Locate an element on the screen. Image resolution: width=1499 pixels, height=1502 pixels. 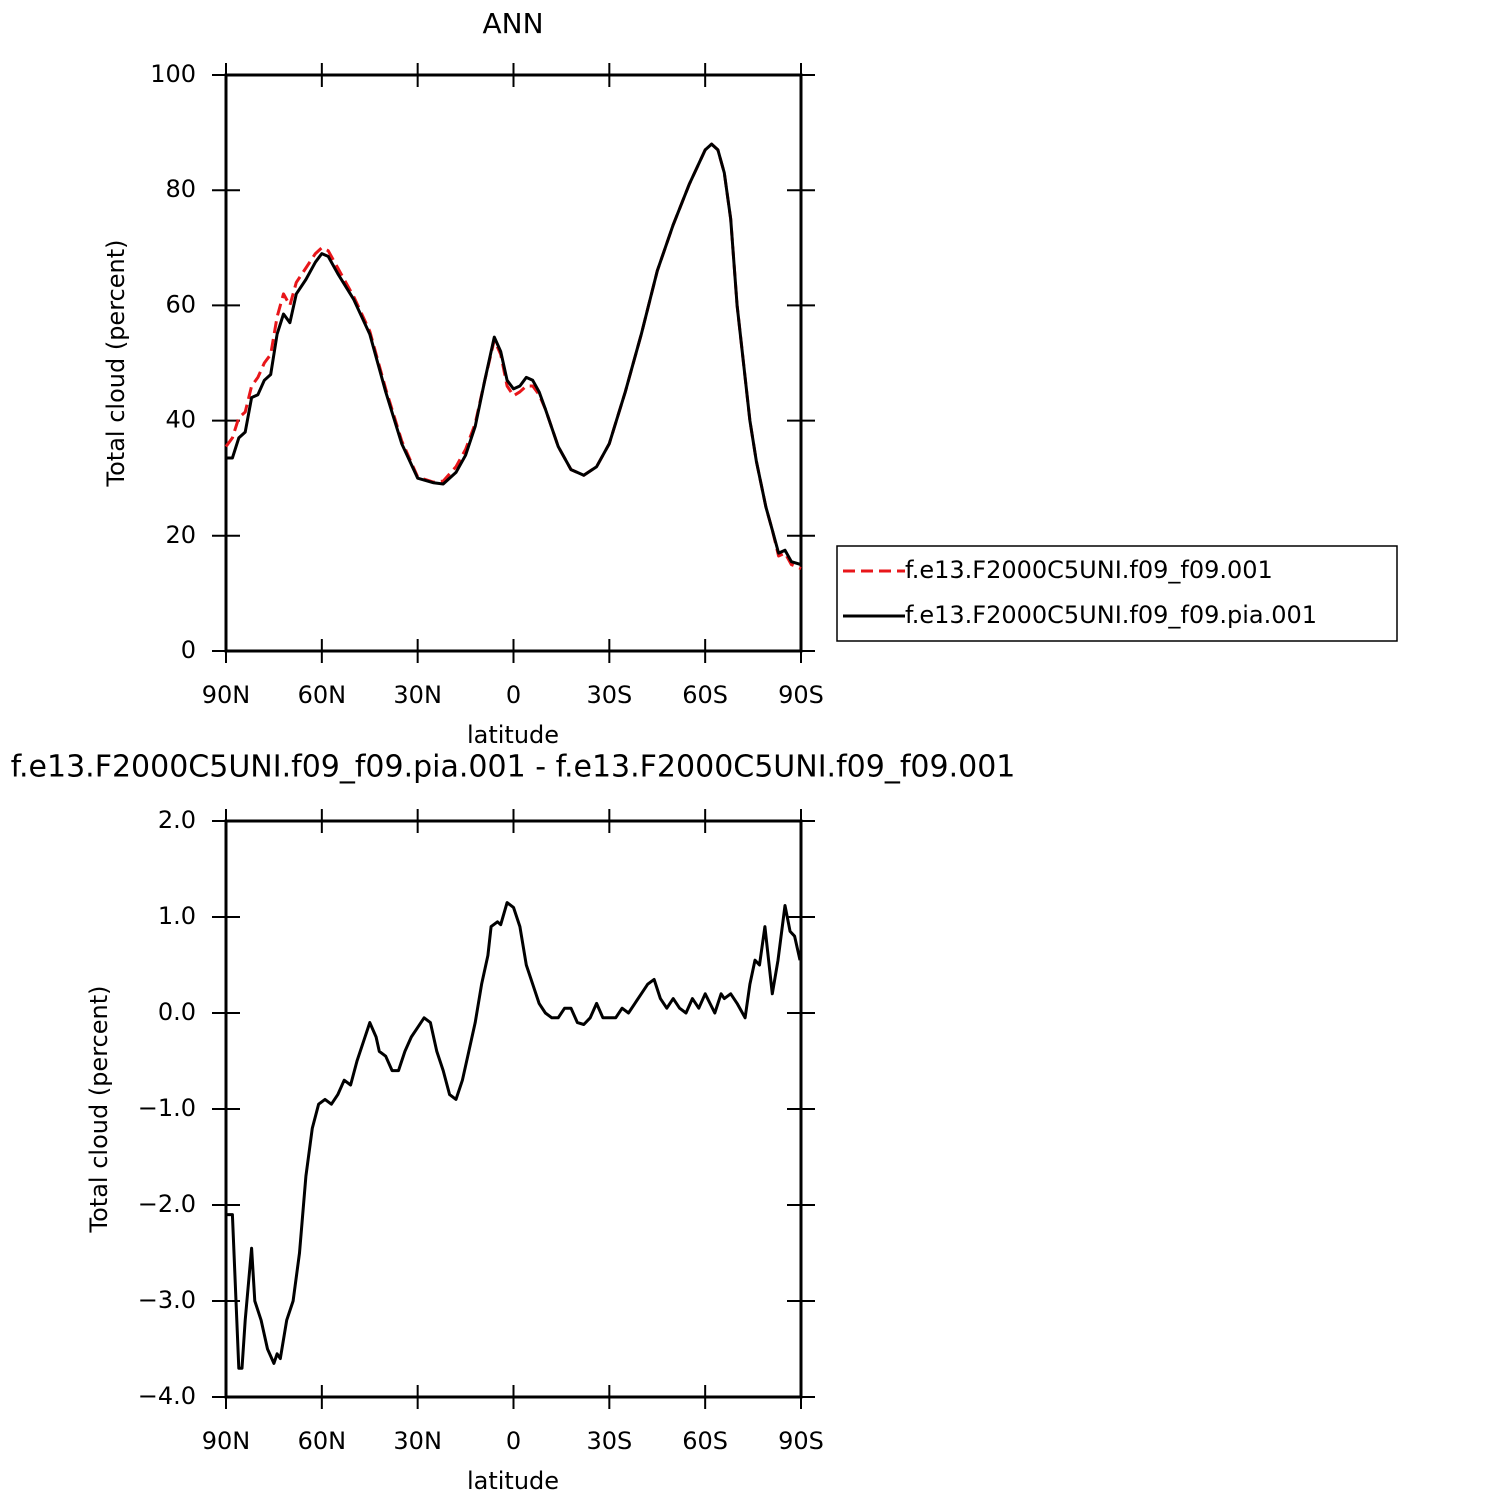
y-tick-label: −4.0 is located at coordinates (167, 1396).